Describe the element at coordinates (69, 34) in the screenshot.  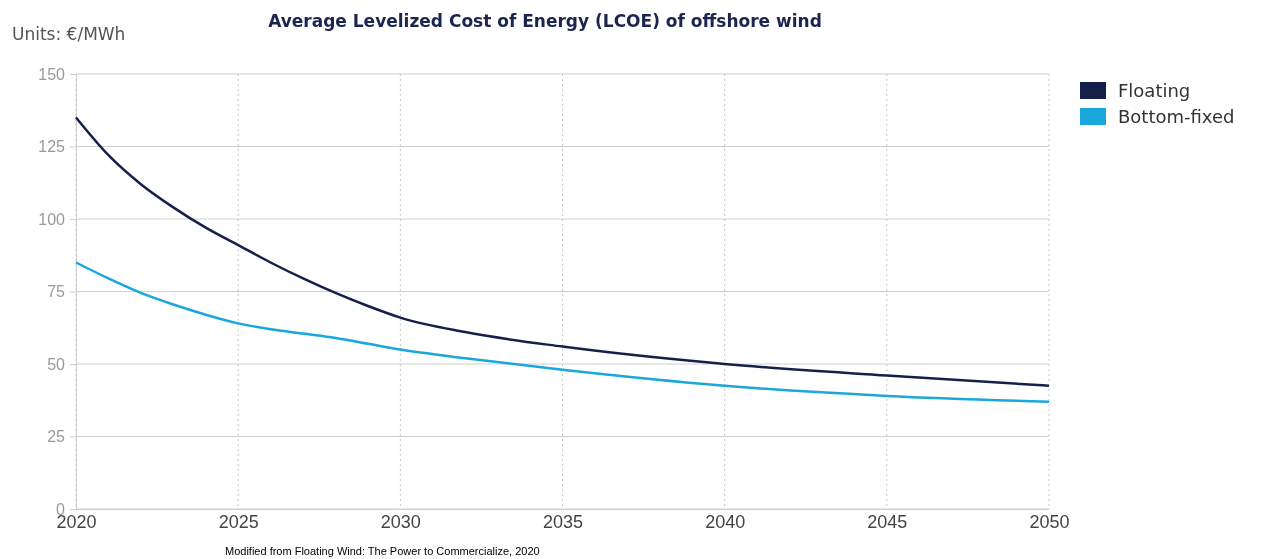
I see `y-axis-title: Units: €/MWh` at that location.